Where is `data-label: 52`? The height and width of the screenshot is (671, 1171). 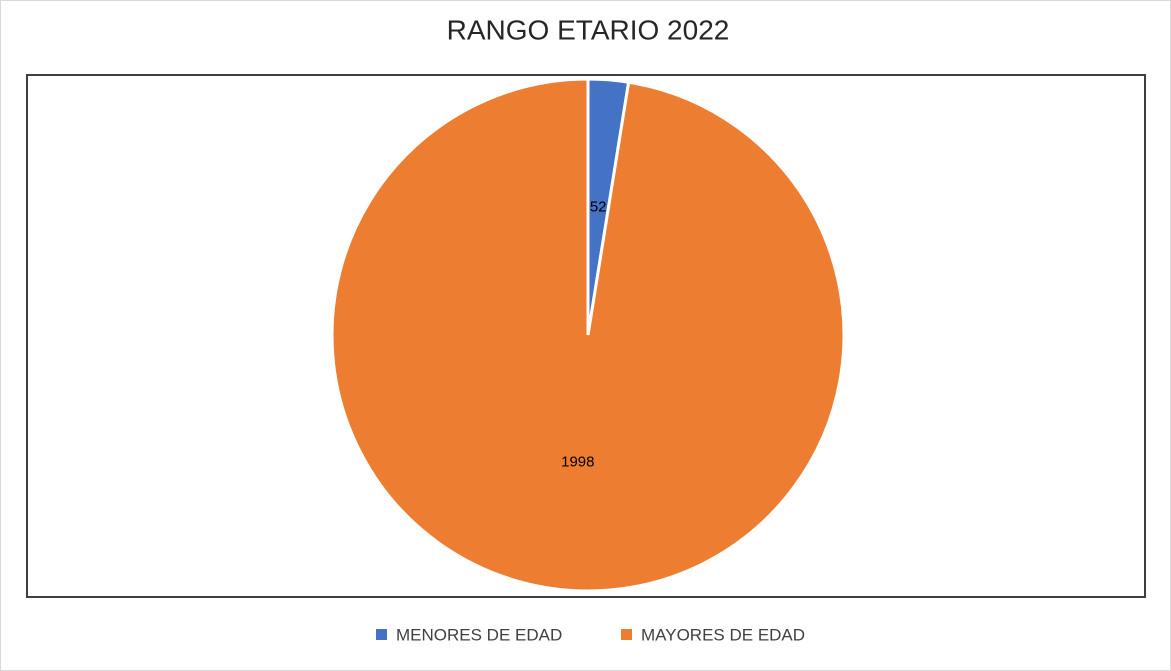
data-label: 52 is located at coordinates (598, 206).